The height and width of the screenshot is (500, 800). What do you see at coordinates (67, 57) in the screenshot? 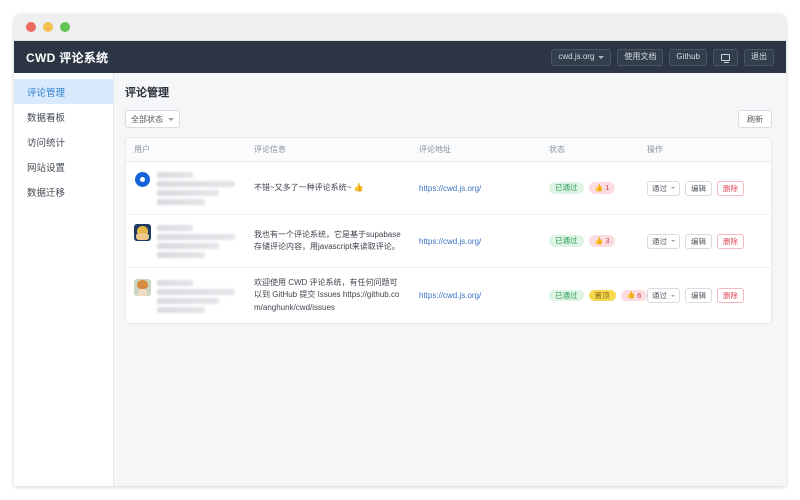
I see `app-brand: CWD 评论系统` at bounding box center [67, 57].